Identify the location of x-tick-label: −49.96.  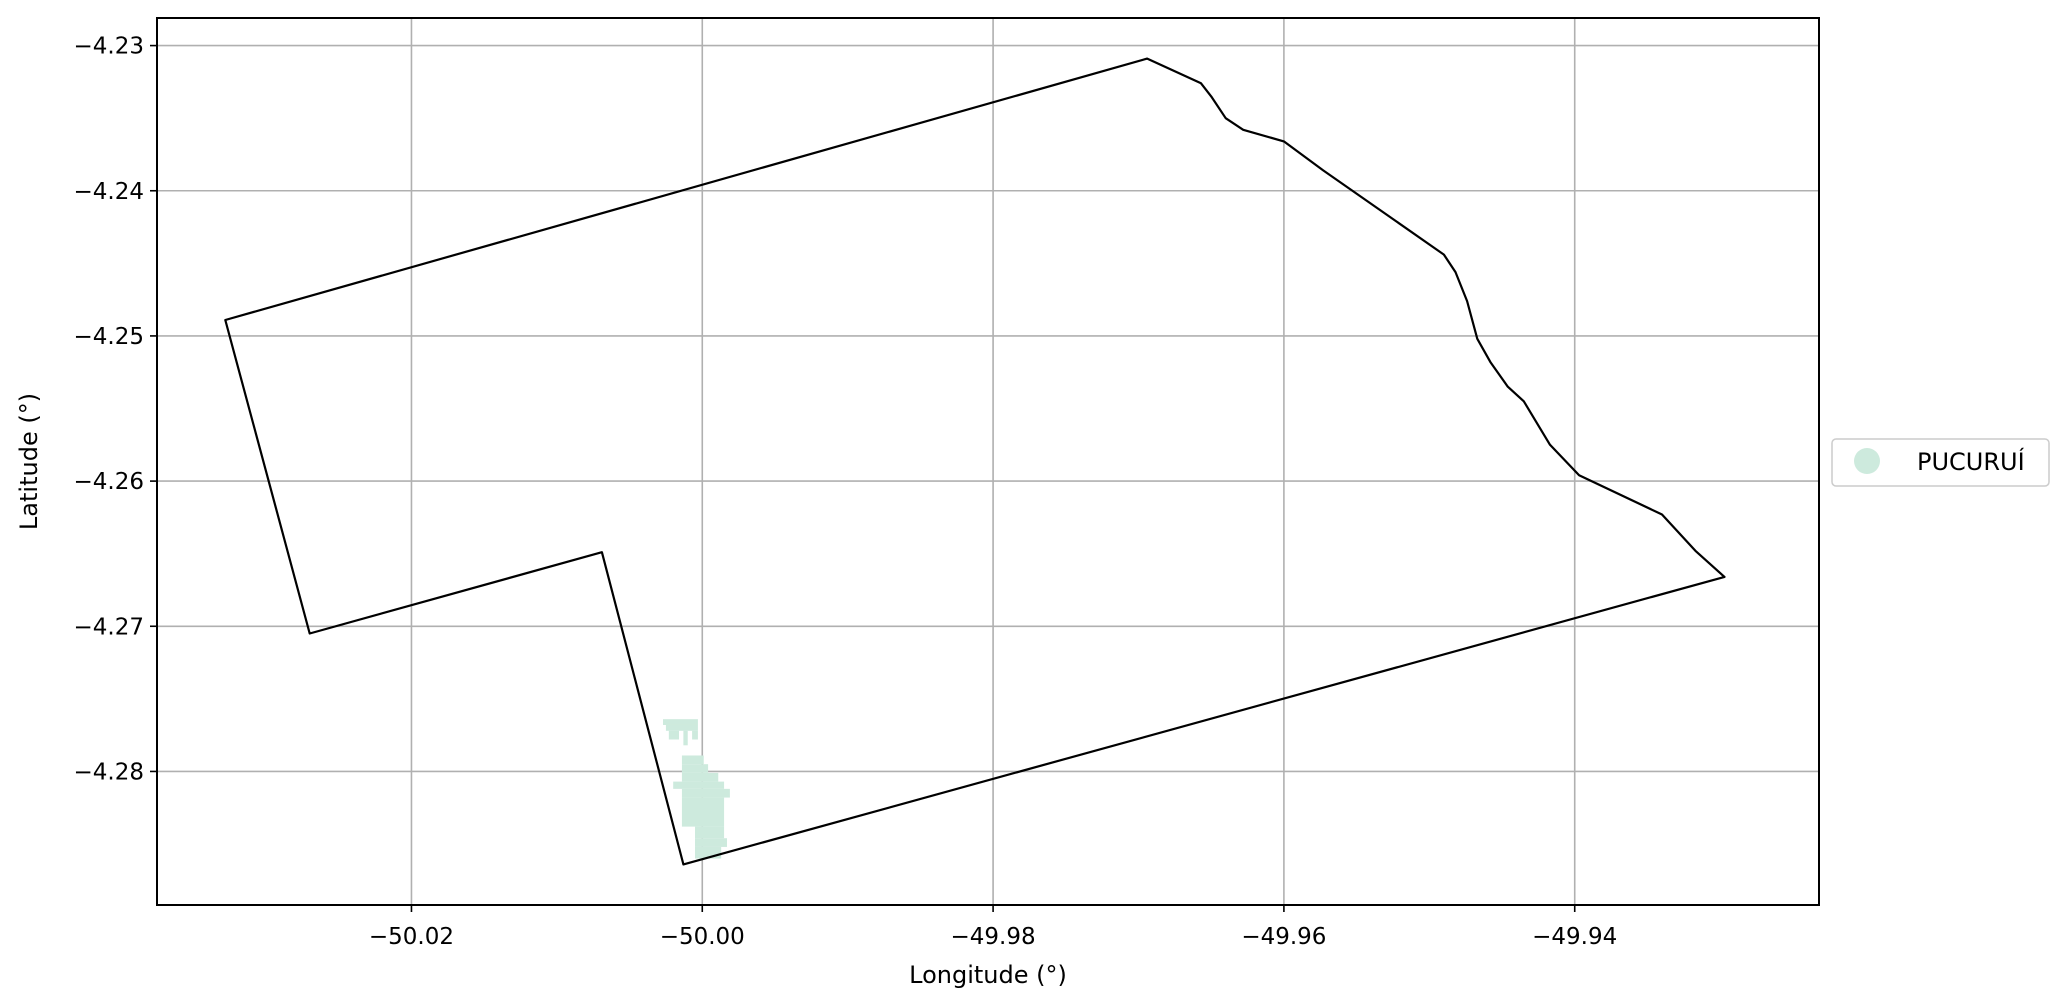
(1283, 937).